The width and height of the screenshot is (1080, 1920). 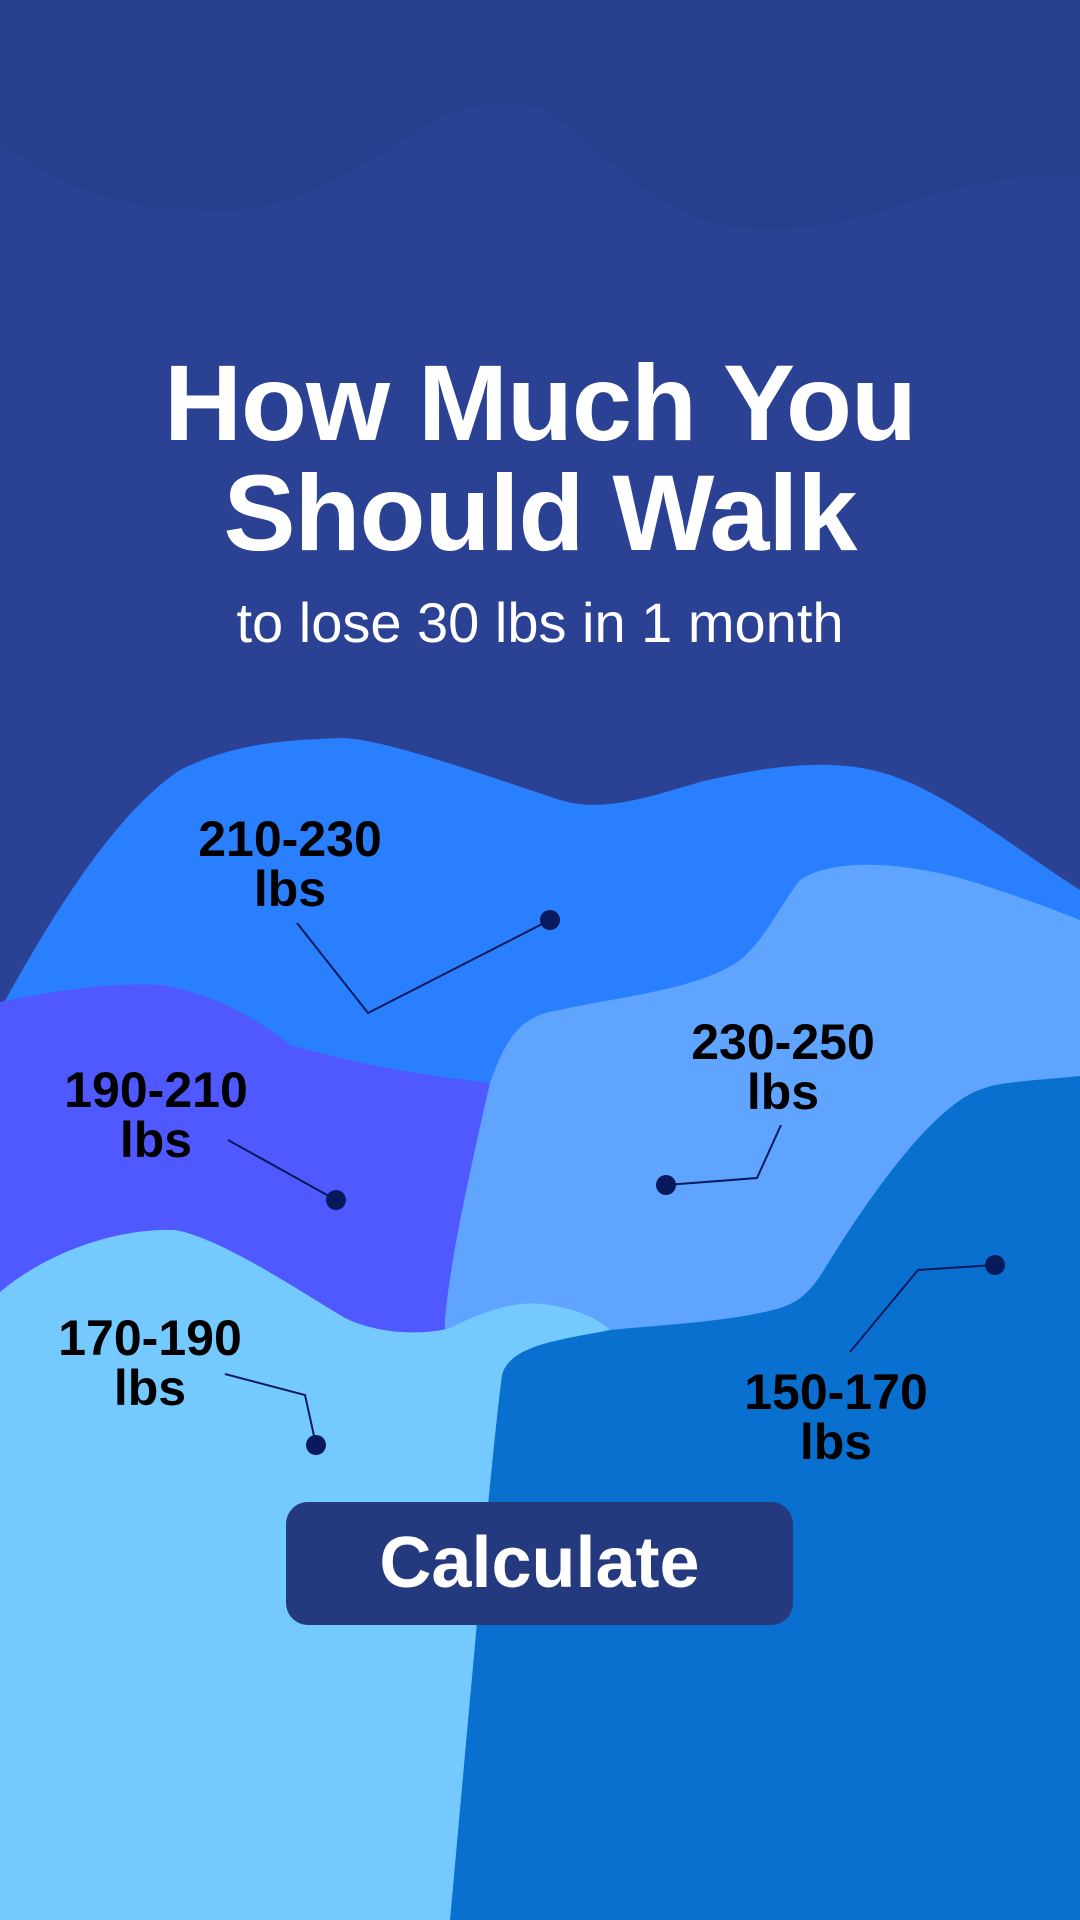 I want to click on range-value: 190-210, so click(x=156, y=1090).